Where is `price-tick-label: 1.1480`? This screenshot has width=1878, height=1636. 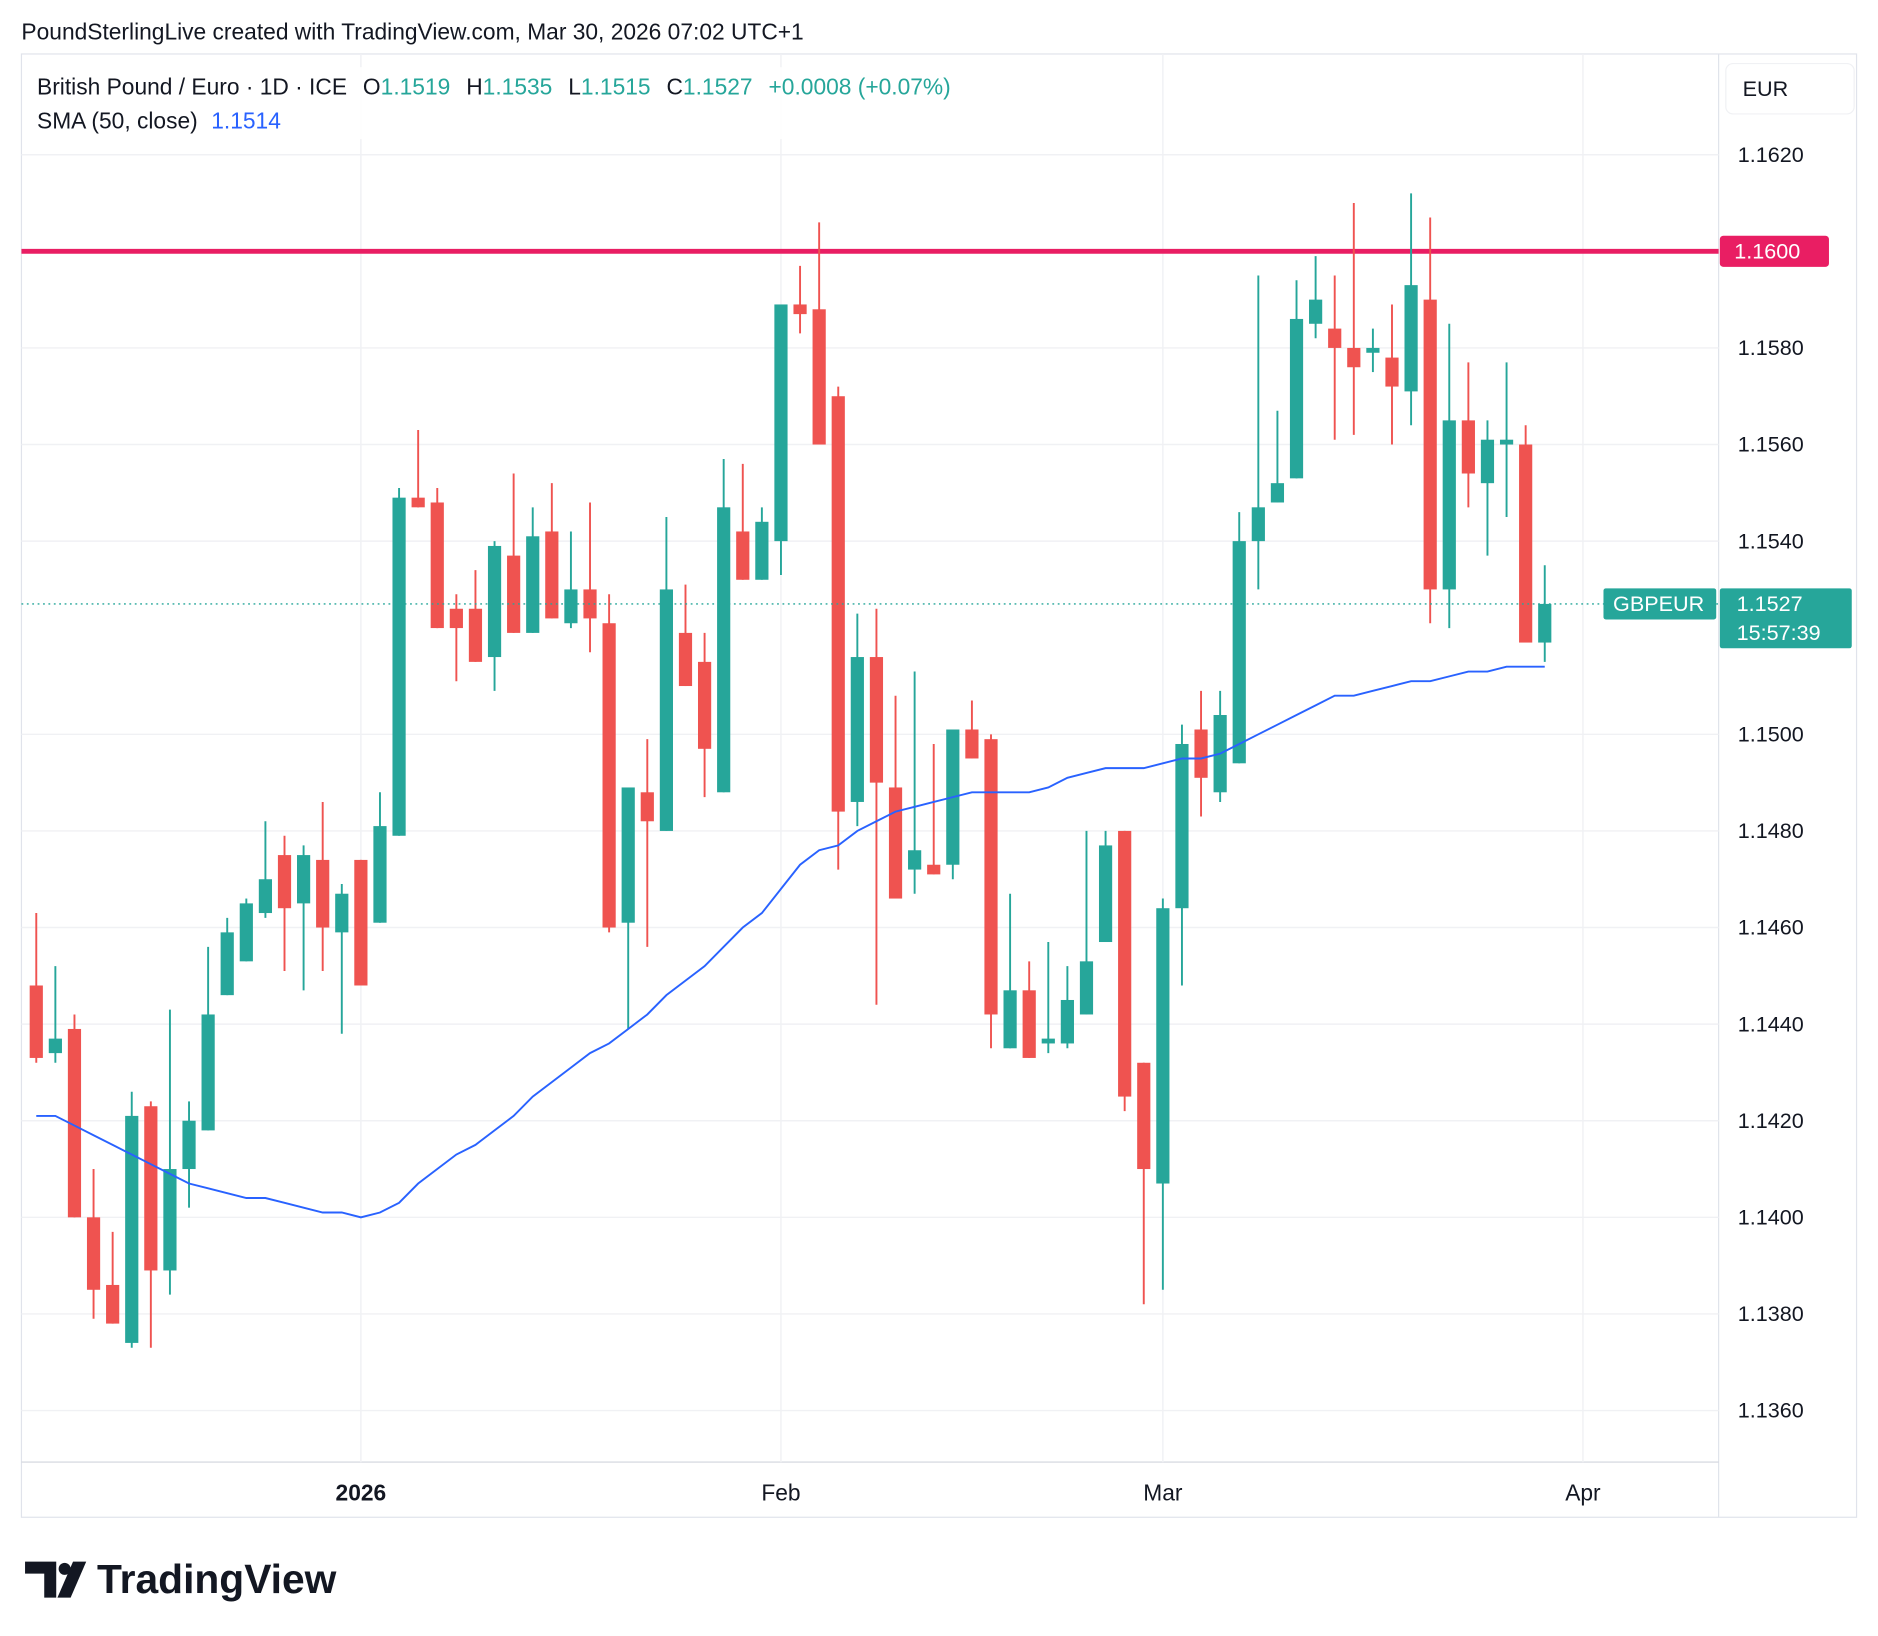 price-tick-label: 1.1480 is located at coordinates (1771, 830).